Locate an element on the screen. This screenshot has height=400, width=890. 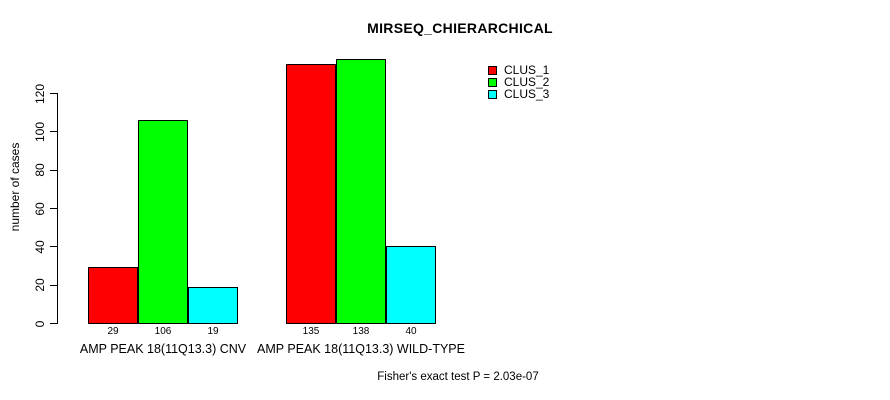
group-label: AMP PEAK 18(11Q13.3) WILD-TYPE is located at coordinates (361, 349).